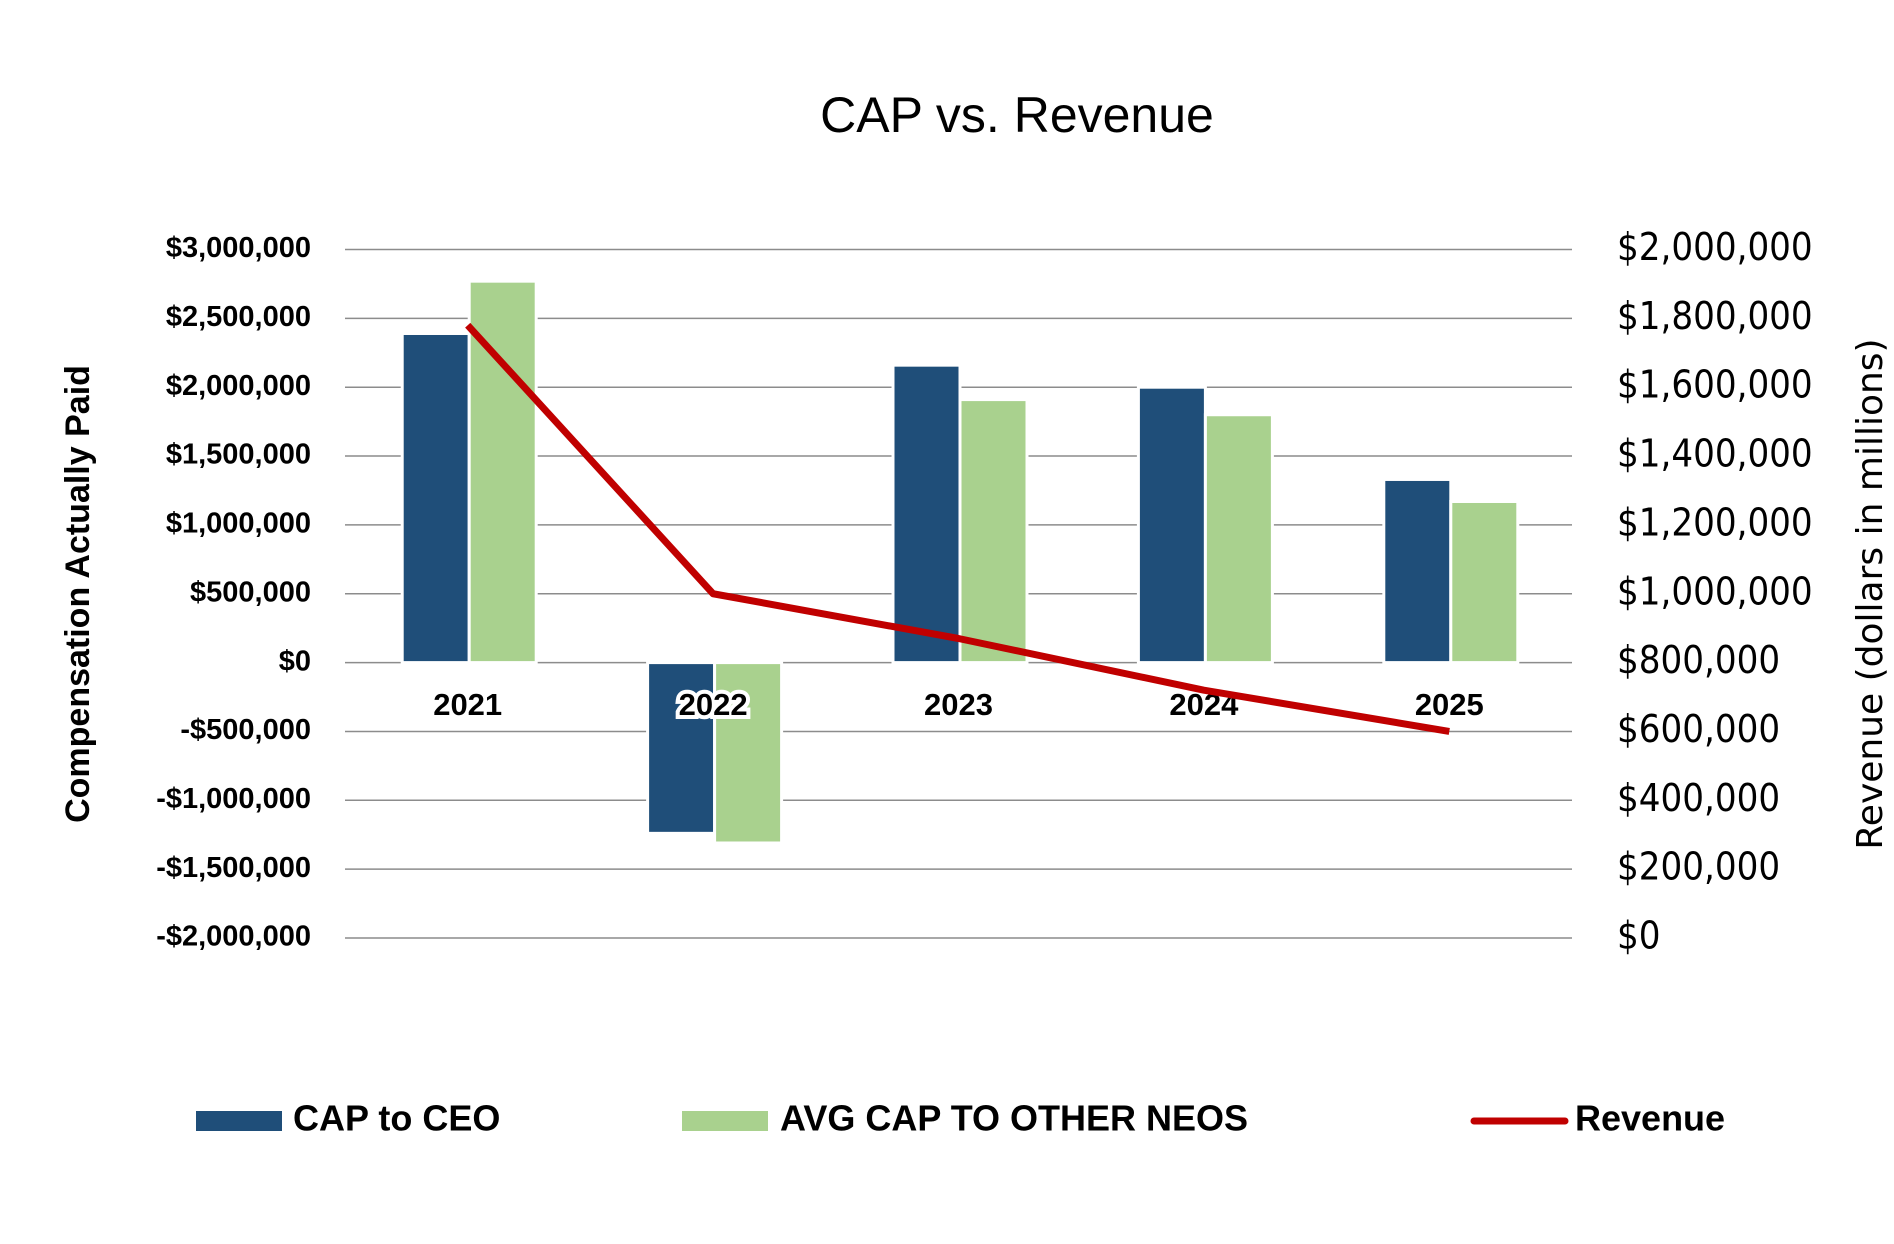 This screenshot has height=1244, width=1894. What do you see at coordinates (1449, 704) in the screenshot?
I see `x-tick-label: 2025` at bounding box center [1449, 704].